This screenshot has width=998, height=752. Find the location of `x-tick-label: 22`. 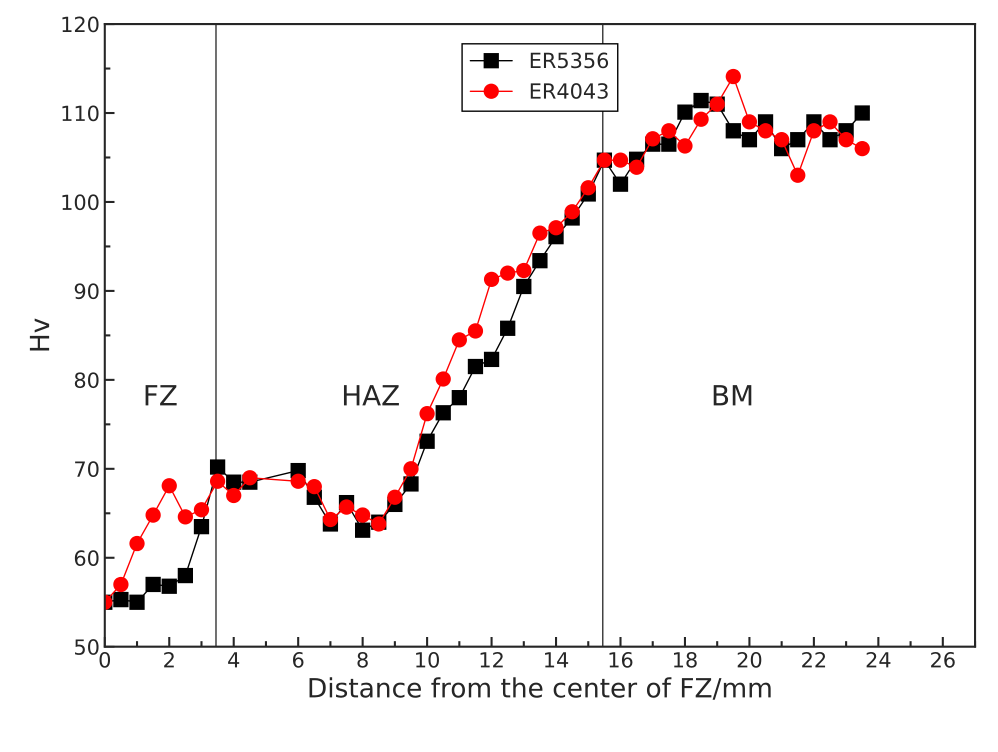

x-tick-label: 22 is located at coordinates (814, 660).